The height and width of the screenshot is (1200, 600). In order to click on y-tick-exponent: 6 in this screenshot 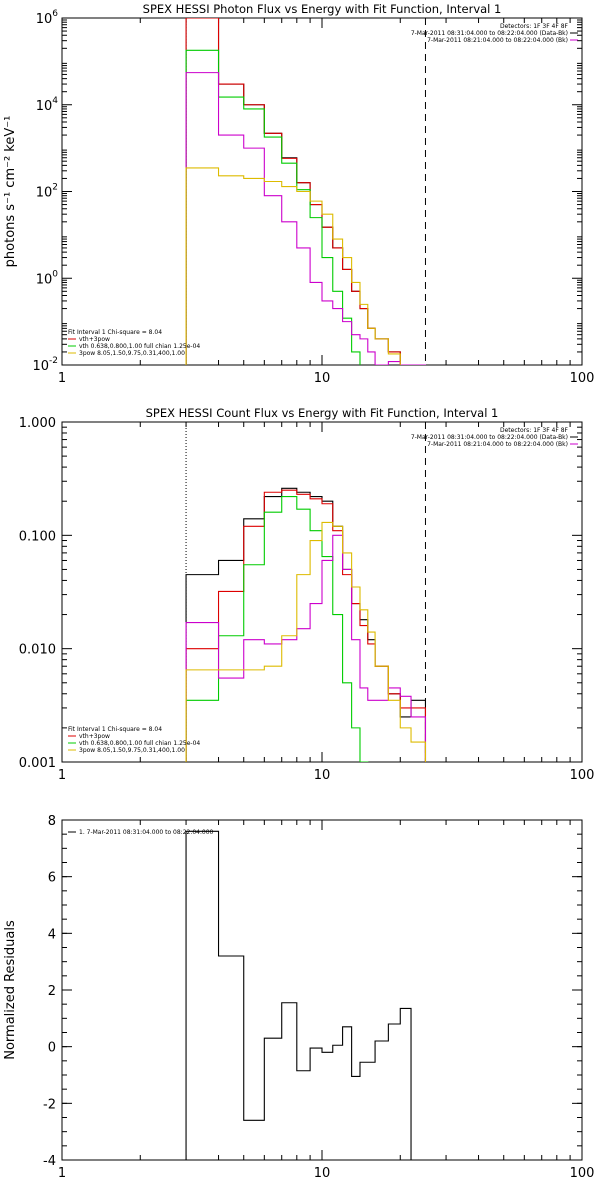, I will do `click(55, 14)`.